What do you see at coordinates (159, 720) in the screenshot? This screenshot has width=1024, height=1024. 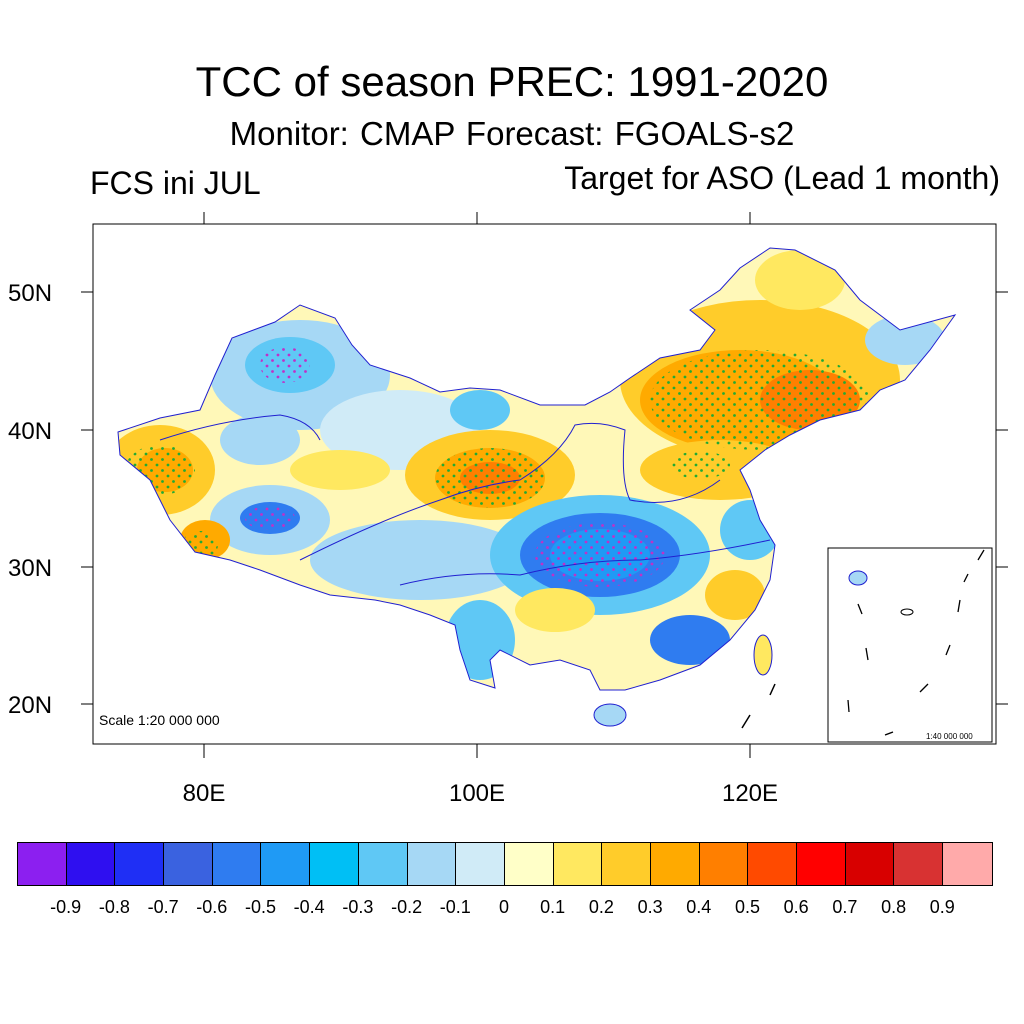 I see `map-scale-note: Scale 1:20 000 000` at bounding box center [159, 720].